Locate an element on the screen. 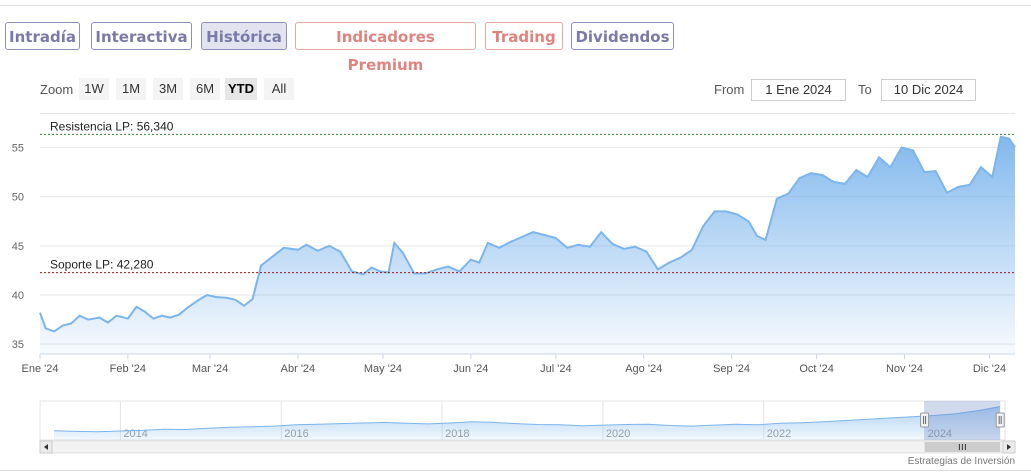  navigator-selection is located at coordinates (962, 420).